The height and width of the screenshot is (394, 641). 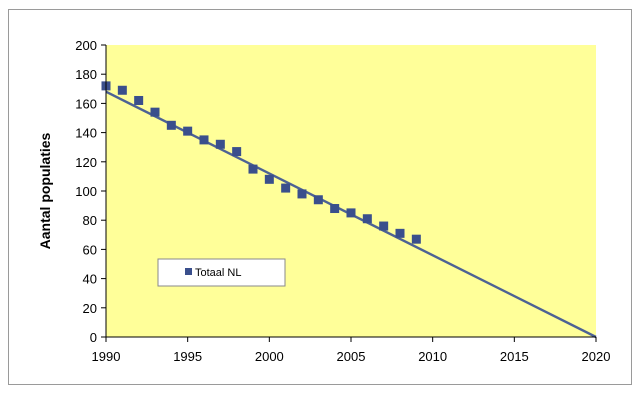 I want to click on legend: Totaal NL, so click(x=221, y=272).